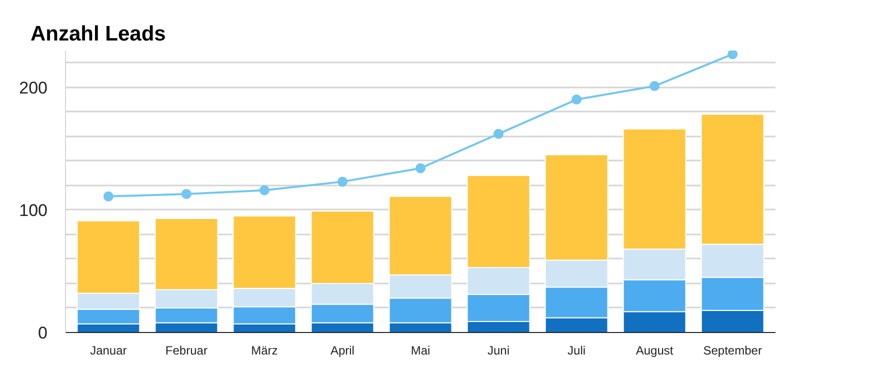 The image size is (885, 368). I want to click on x-tick-label: April, so click(342, 351).